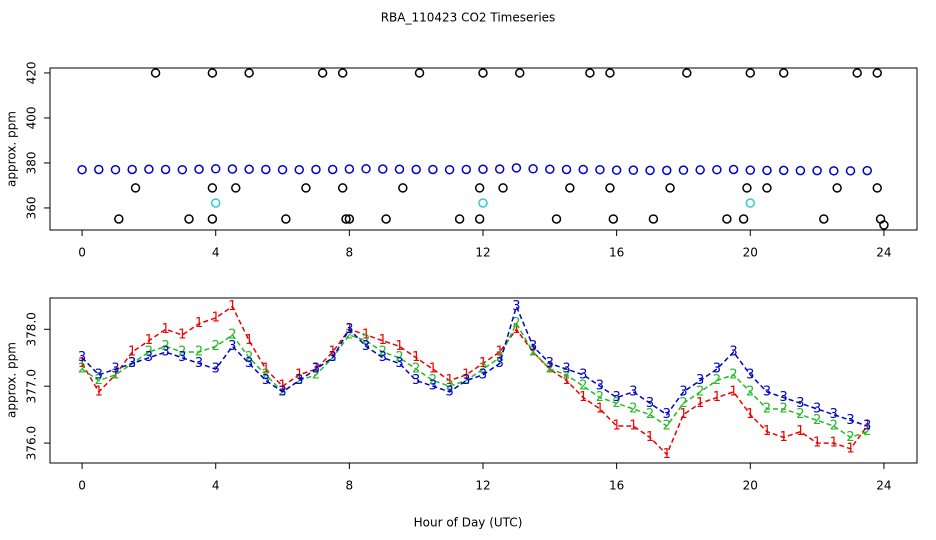  I want to click on x-tick-label: 4, so click(216, 486).